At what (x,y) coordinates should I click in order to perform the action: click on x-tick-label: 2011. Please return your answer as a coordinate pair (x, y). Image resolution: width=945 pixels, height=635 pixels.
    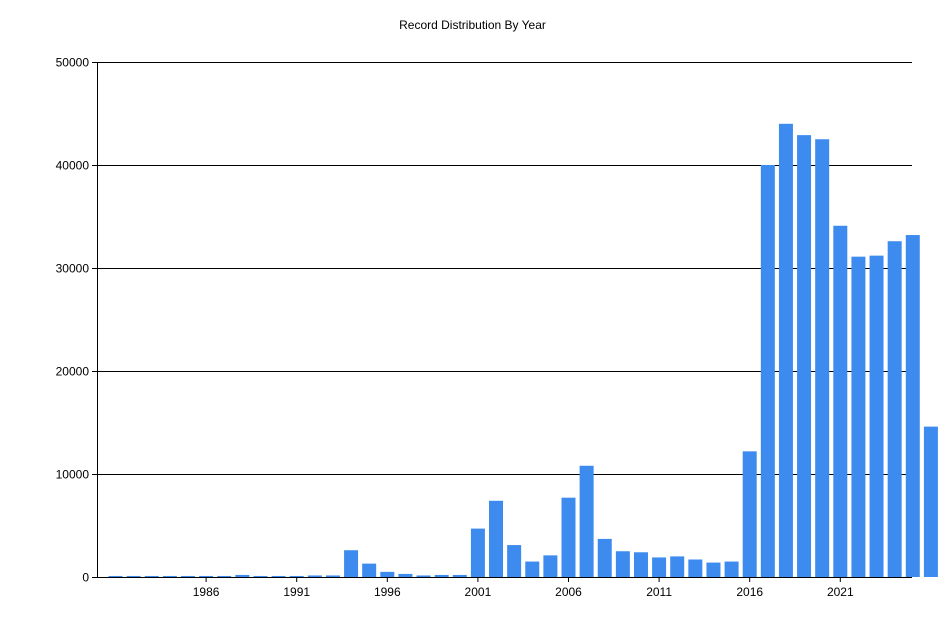
    Looking at the image, I should click on (659, 592).